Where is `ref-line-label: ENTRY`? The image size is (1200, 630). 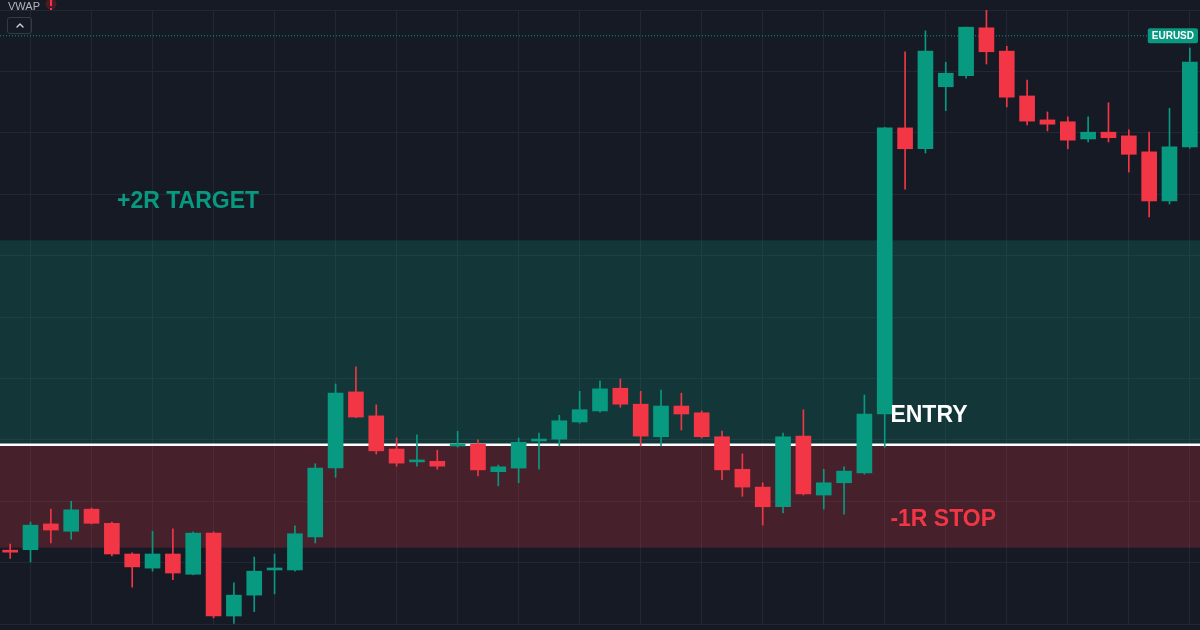 ref-line-label: ENTRY is located at coordinates (929, 414).